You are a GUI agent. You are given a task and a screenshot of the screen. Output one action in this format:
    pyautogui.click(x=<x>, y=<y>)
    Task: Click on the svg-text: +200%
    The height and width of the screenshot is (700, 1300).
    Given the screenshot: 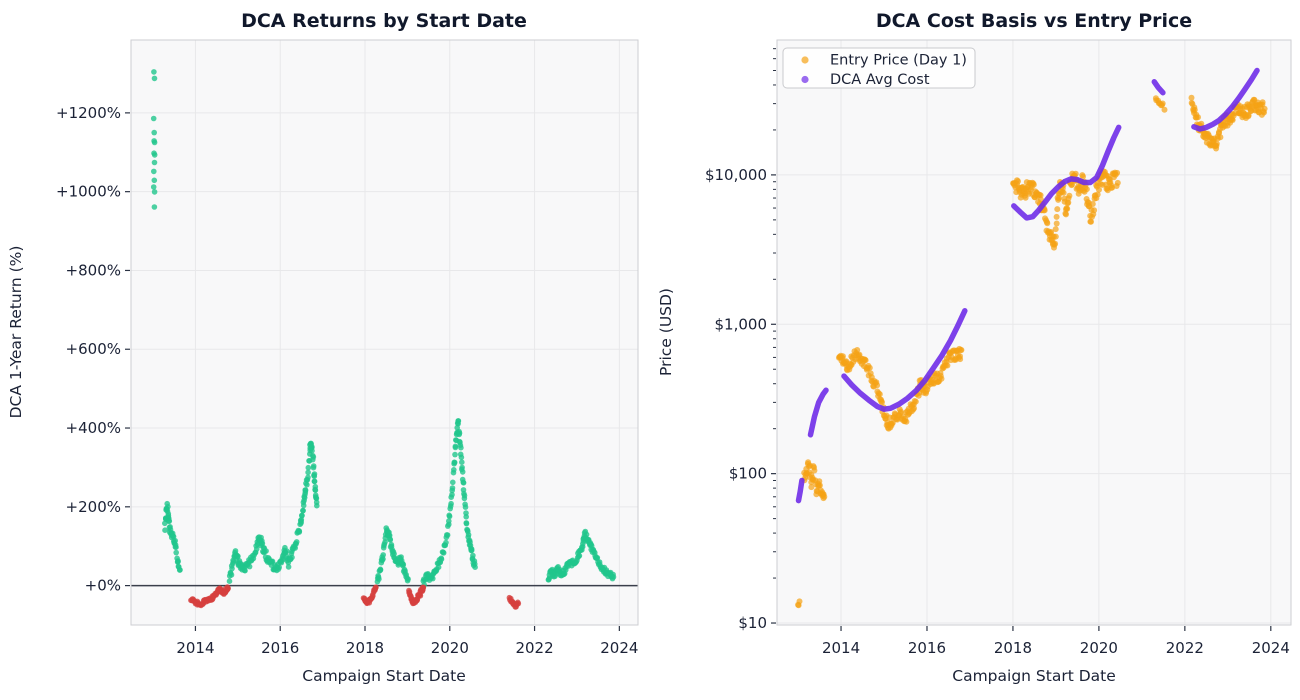 What is the action you would take?
    pyautogui.click(x=93, y=507)
    